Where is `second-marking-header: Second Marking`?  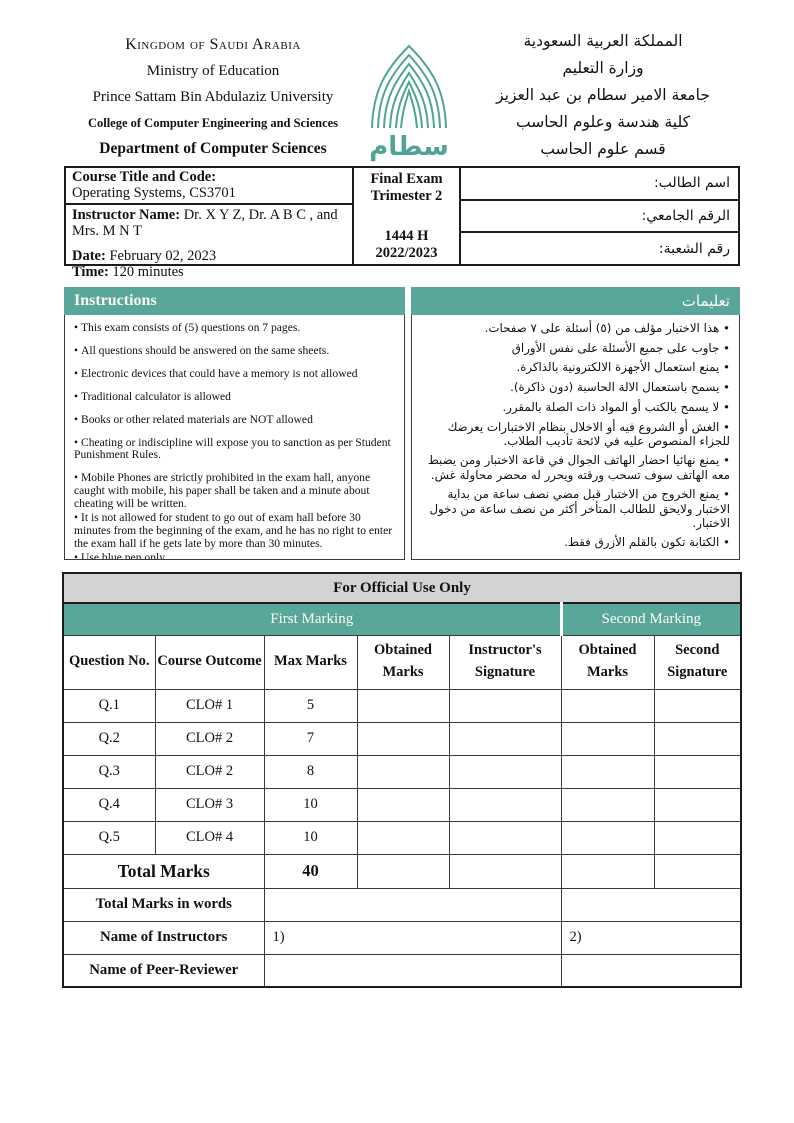 second-marking-header: Second Marking is located at coordinates (650, 619).